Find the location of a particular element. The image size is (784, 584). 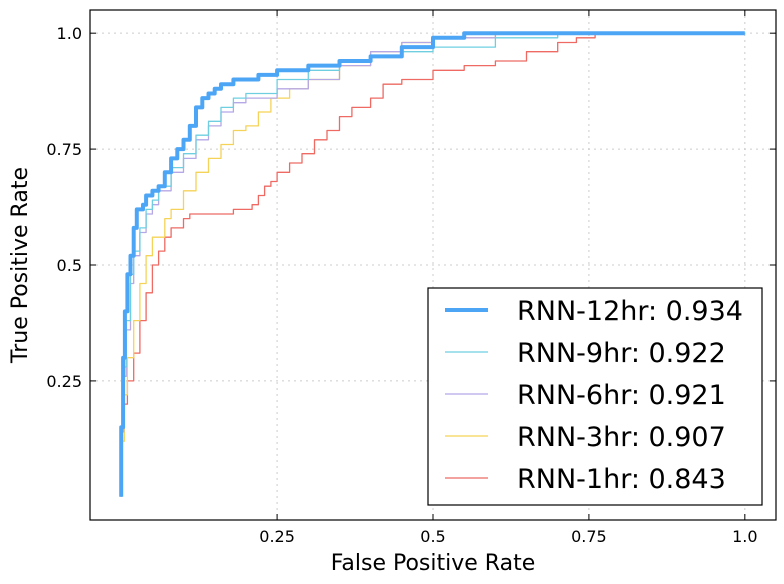

y-axis-label: True Positive Rate is located at coordinates (20, 265).